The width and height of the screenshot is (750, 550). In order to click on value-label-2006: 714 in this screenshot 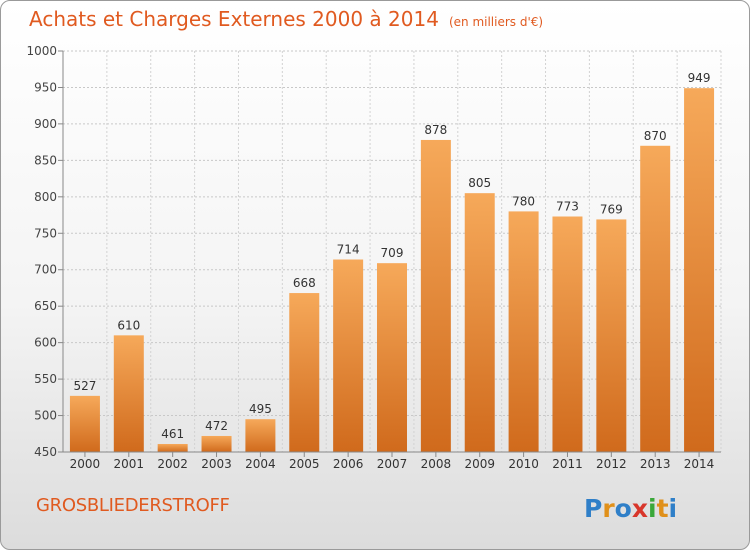, I will do `click(348, 250)`.